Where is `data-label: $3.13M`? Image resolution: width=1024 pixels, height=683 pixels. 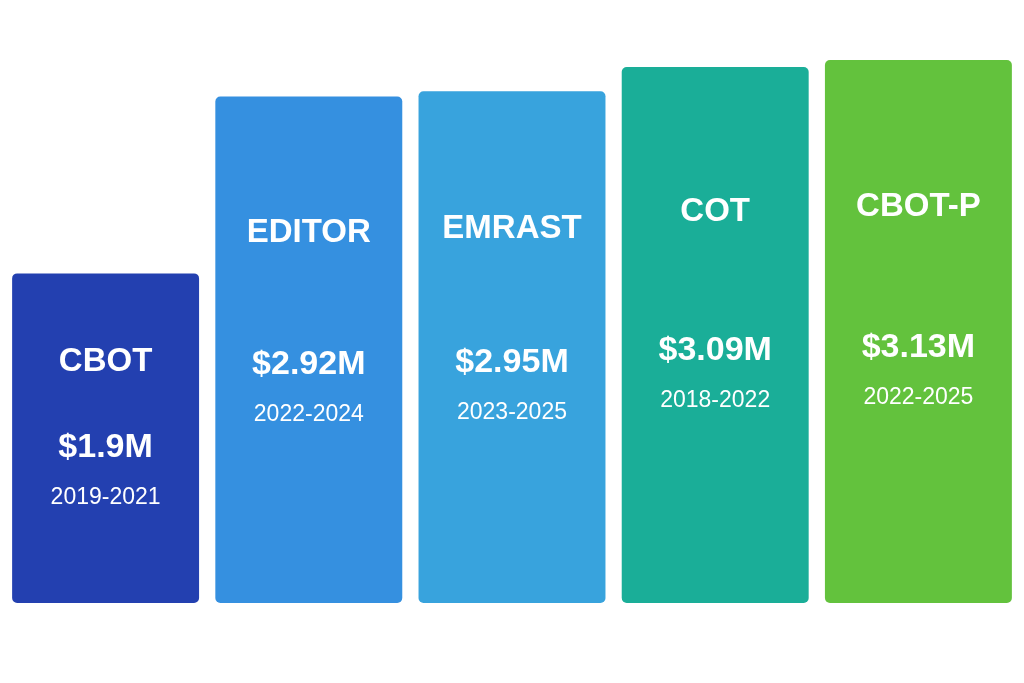 data-label: $3.13M is located at coordinates (918, 345).